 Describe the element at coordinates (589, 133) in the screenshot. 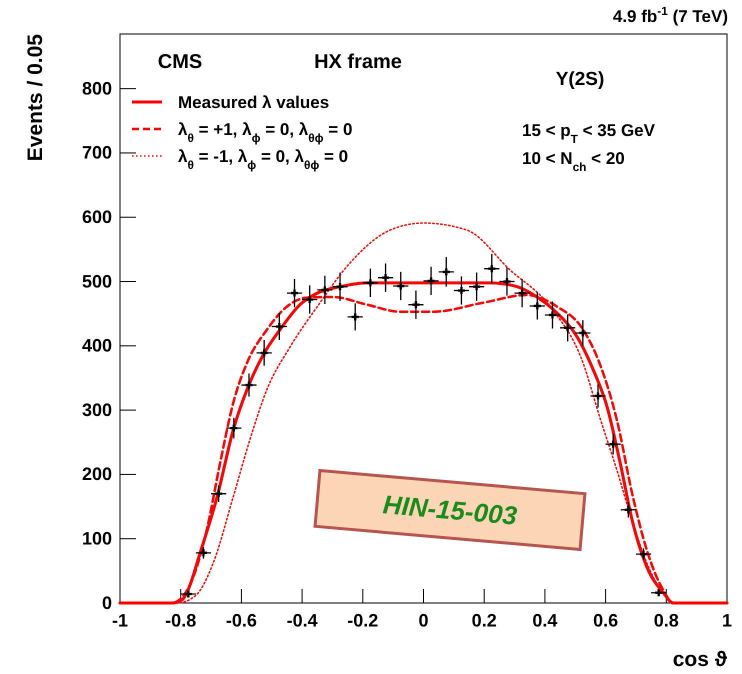

I see `annotation: 15 < p$_{T}$ < 35 GeV` at that location.